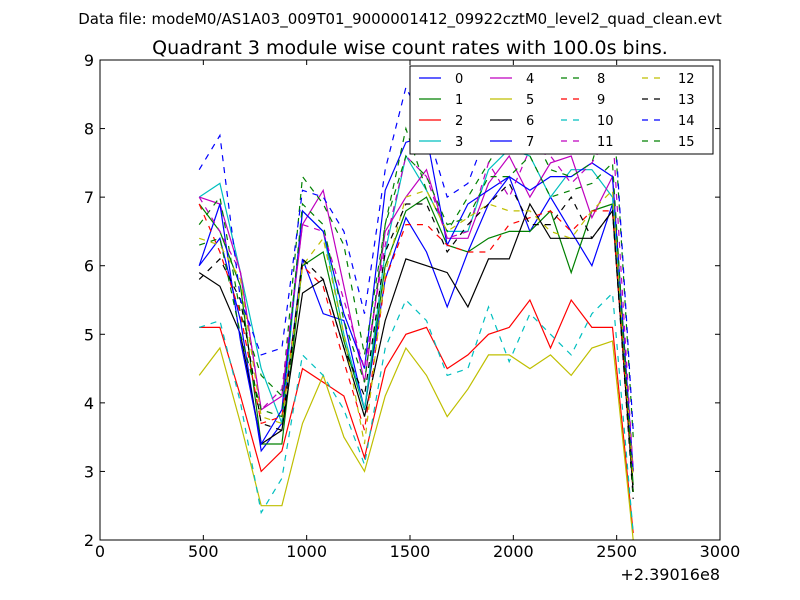  Describe the element at coordinates (616, 551) in the screenshot. I see `x-tick-label: 2500` at that location.